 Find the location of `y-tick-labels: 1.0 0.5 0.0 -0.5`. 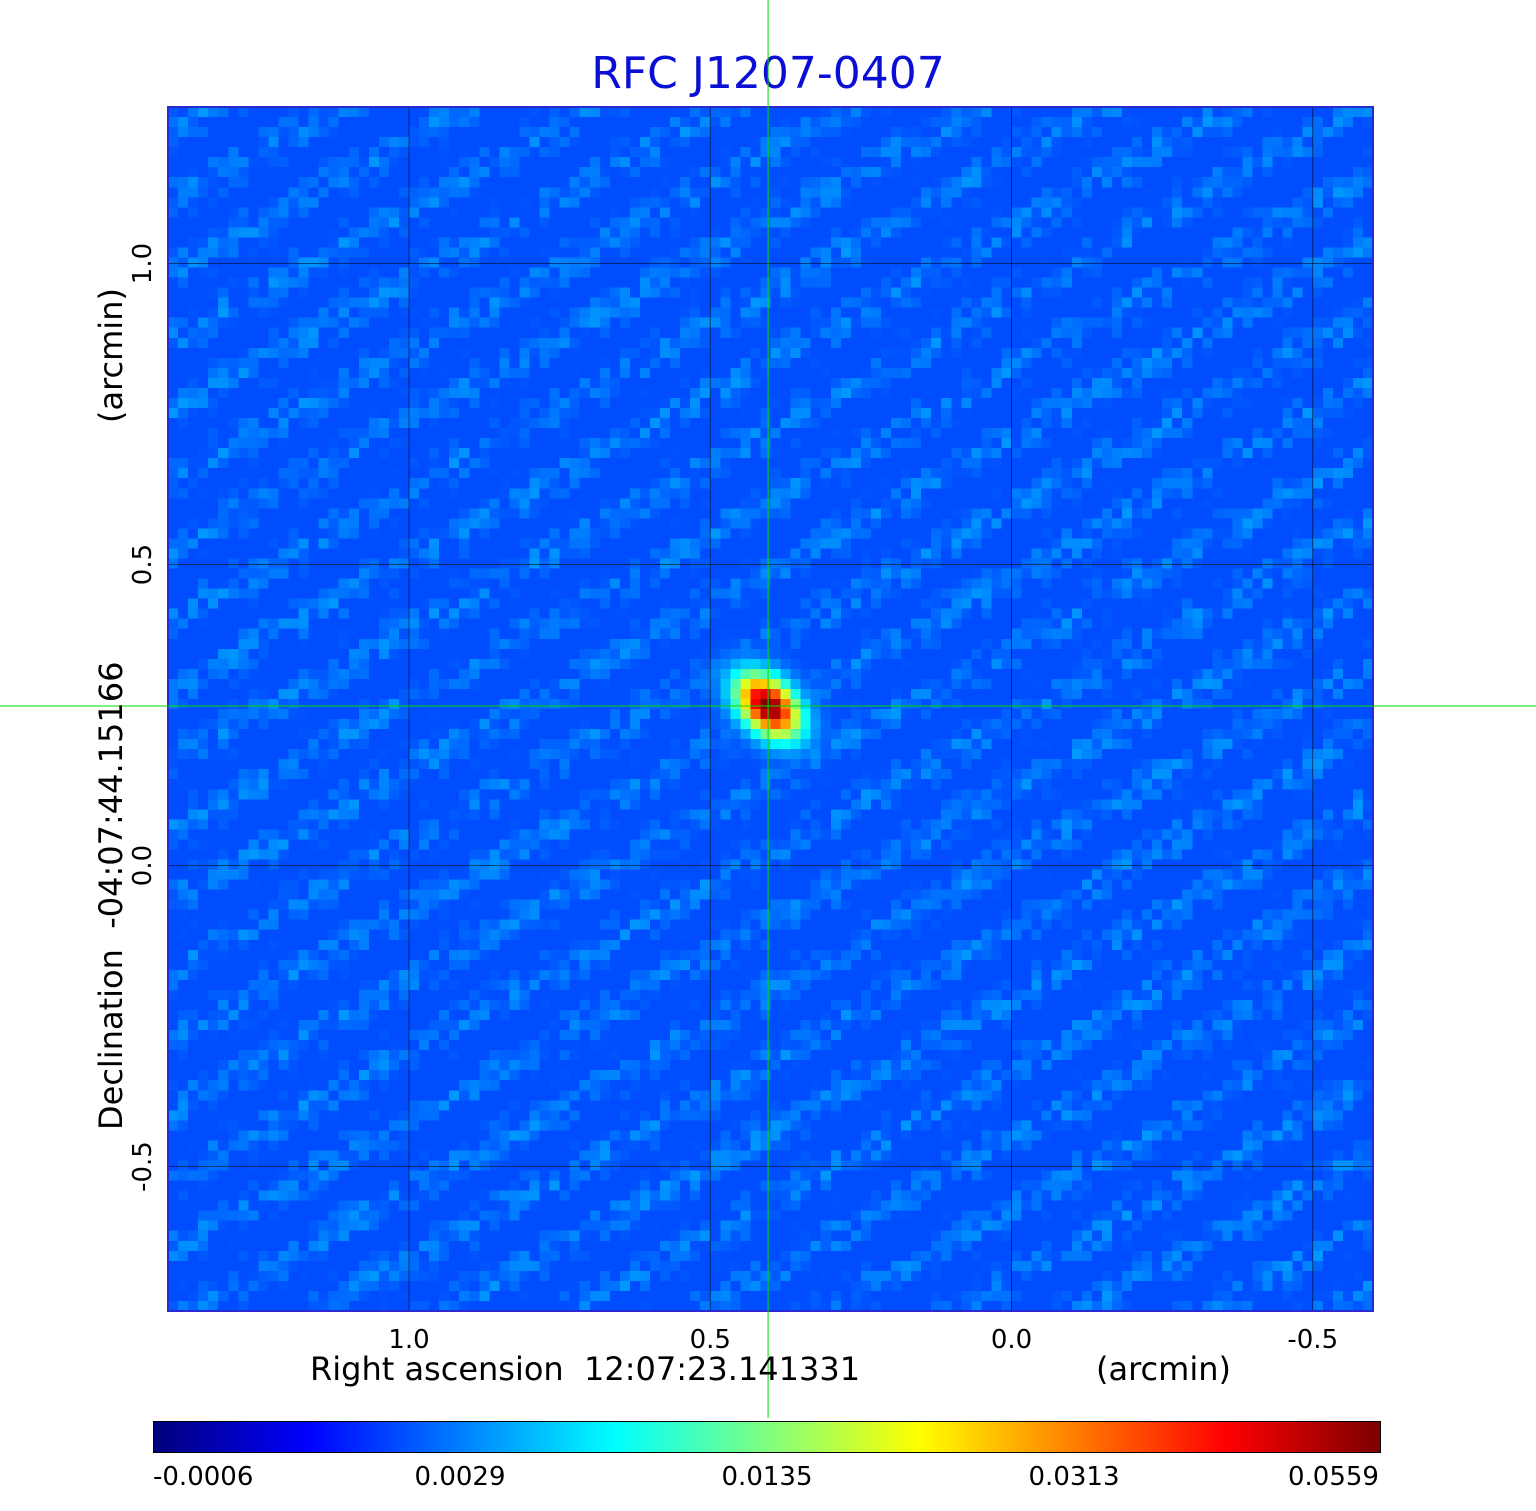

y-tick-labels: 1.0 0.5 0.0 -0.5 is located at coordinates (143, 717).